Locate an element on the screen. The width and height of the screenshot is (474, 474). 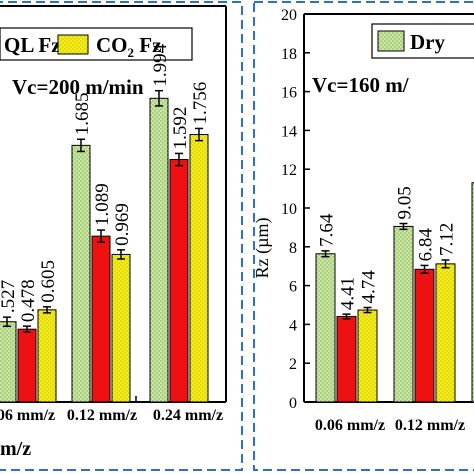
left-legend-co2-swatch is located at coordinates (73, 44).